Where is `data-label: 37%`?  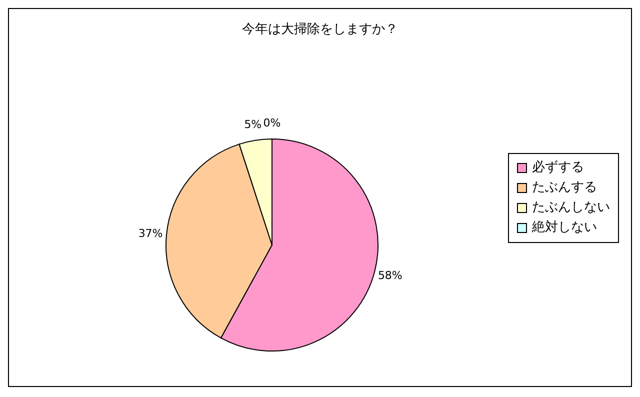
data-label: 37% is located at coordinates (150, 233).